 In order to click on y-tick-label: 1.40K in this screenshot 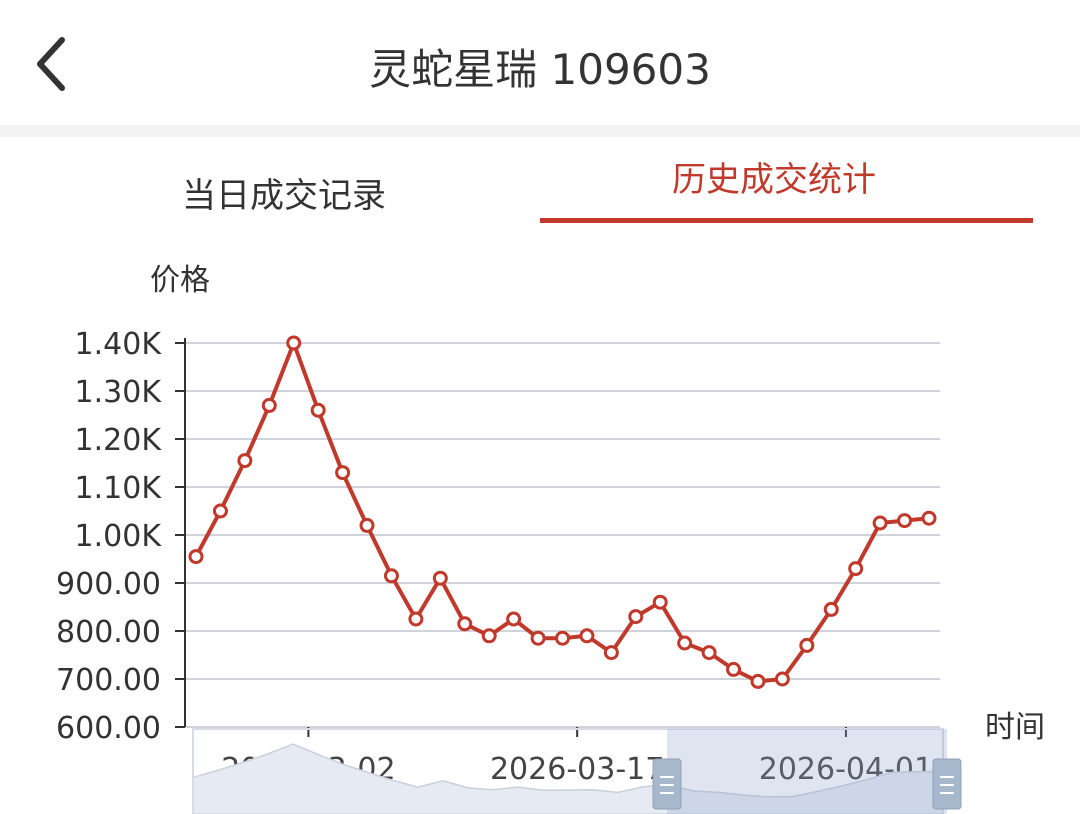, I will do `click(119, 344)`.